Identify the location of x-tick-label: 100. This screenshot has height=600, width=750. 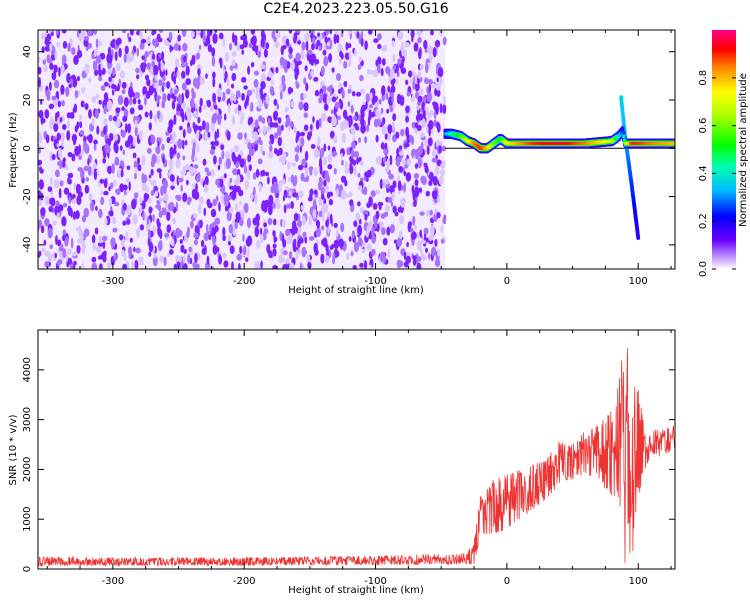
(638, 581).